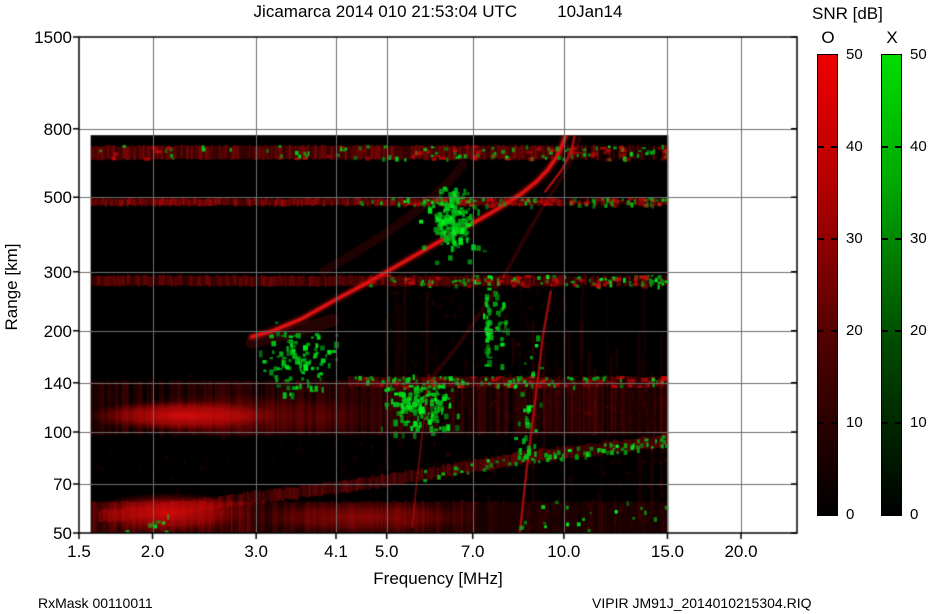 Image resolution: width=932 pixels, height=614 pixels. I want to click on x-axis-title: Frequency [MHz], so click(438, 578).